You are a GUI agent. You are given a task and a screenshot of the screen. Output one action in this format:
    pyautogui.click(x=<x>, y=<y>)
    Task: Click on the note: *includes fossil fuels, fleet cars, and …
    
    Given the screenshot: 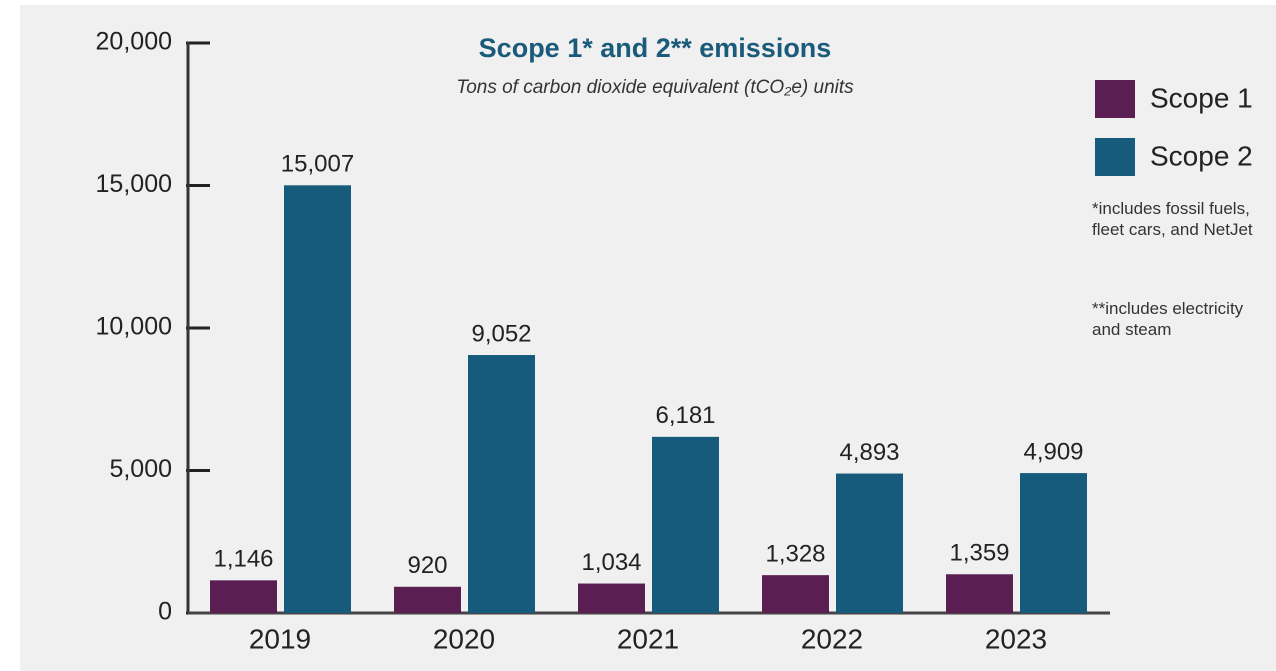 What is the action you would take?
    pyautogui.click(x=1172, y=219)
    